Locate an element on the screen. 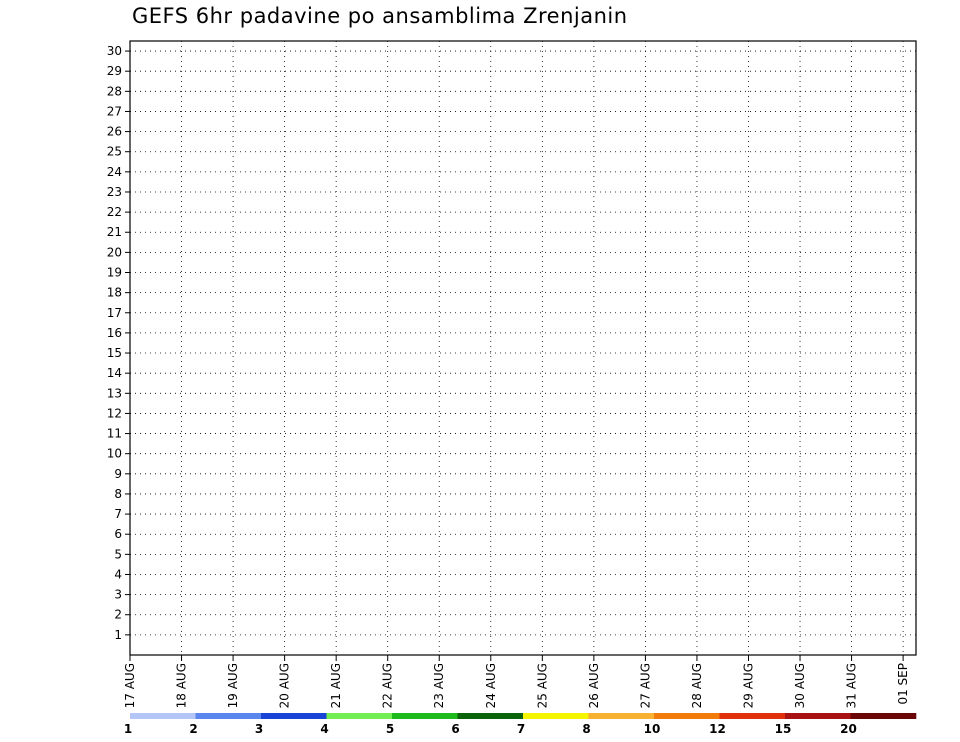  x-tick-label: 18 AUG is located at coordinates (182, 685).